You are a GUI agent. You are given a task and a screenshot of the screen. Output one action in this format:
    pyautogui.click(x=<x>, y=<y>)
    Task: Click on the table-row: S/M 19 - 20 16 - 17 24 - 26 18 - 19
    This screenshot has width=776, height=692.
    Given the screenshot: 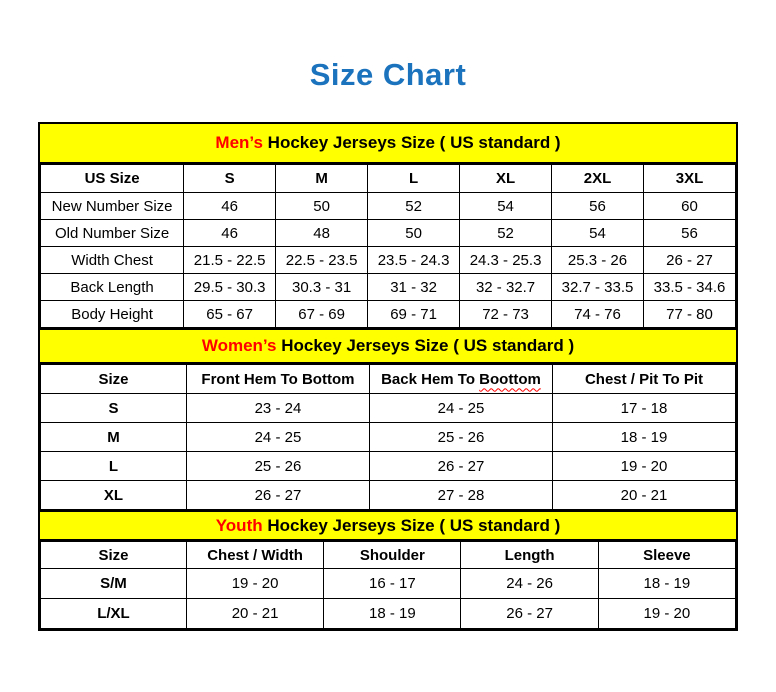 What is the action you would take?
    pyautogui.click(x=388, y=583)
    